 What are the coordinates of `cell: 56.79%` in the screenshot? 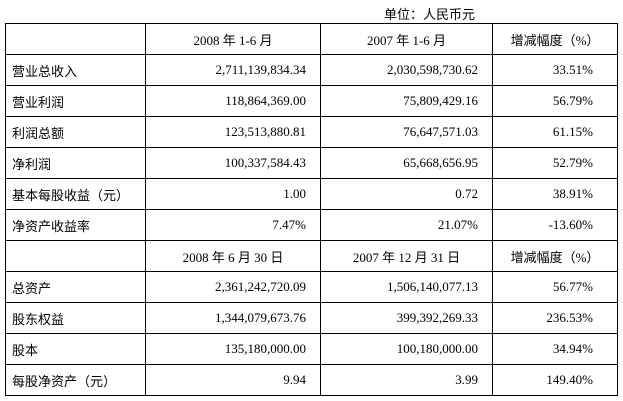 It's located at (555, 101).